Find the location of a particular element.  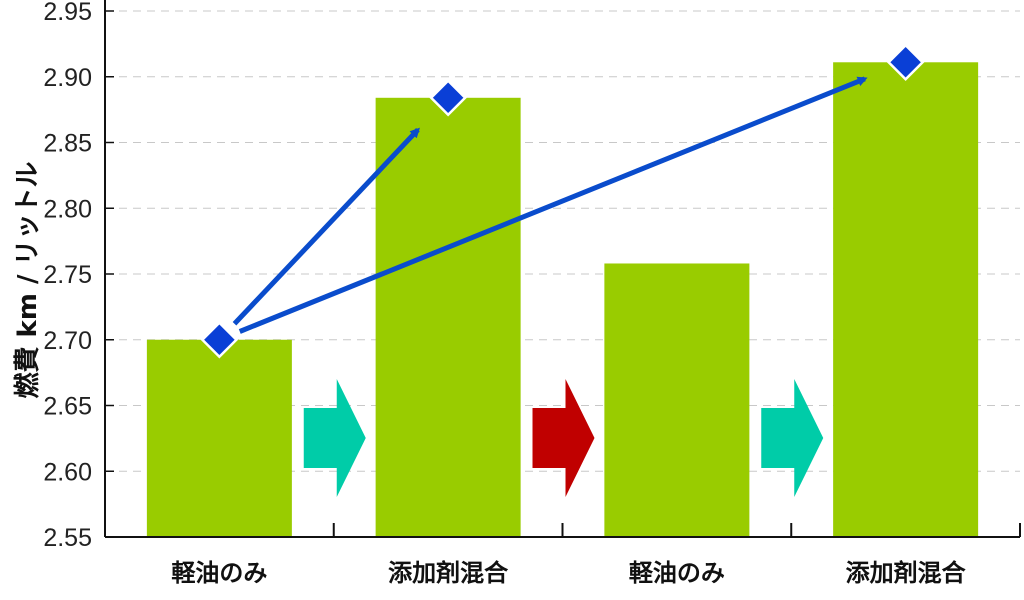

y-tick-label: 2.90 is located at coordinates (67, 78).